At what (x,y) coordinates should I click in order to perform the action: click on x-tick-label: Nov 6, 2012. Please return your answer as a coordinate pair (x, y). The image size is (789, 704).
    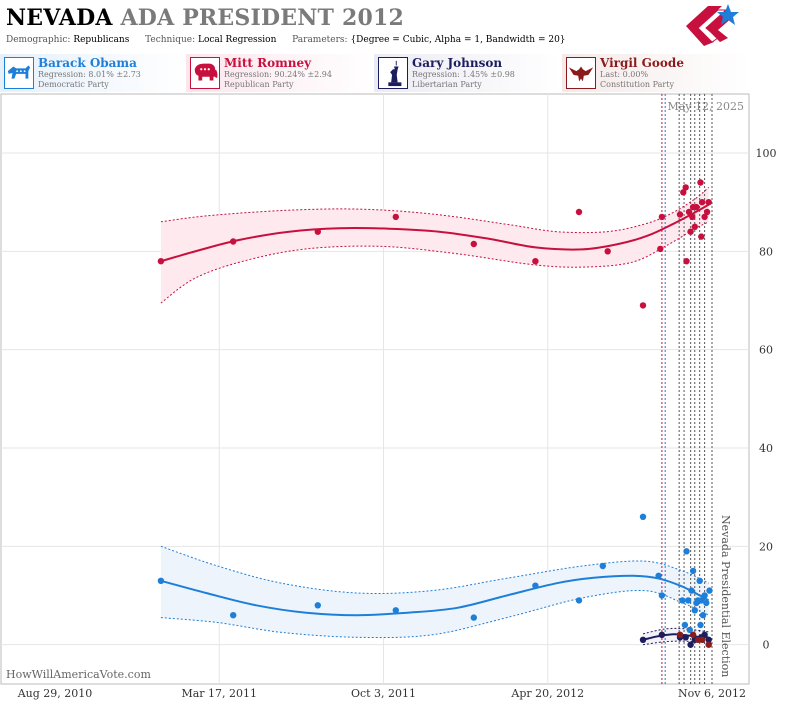
    Looking at the image, I should click on (712, 693).